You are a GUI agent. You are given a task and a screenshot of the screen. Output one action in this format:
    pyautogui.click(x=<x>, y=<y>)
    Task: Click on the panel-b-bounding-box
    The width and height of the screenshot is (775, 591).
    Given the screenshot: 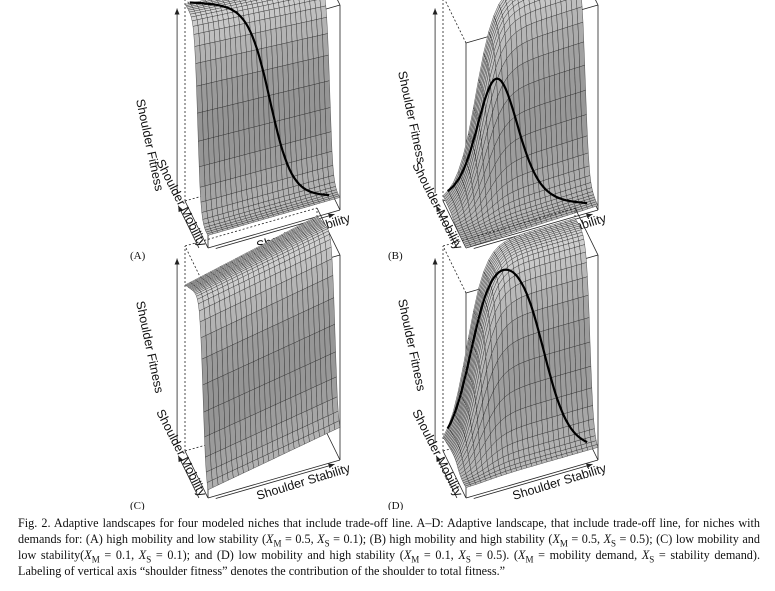 What is the action you would take?
    pyautogui.click(x=515, y=124)
    